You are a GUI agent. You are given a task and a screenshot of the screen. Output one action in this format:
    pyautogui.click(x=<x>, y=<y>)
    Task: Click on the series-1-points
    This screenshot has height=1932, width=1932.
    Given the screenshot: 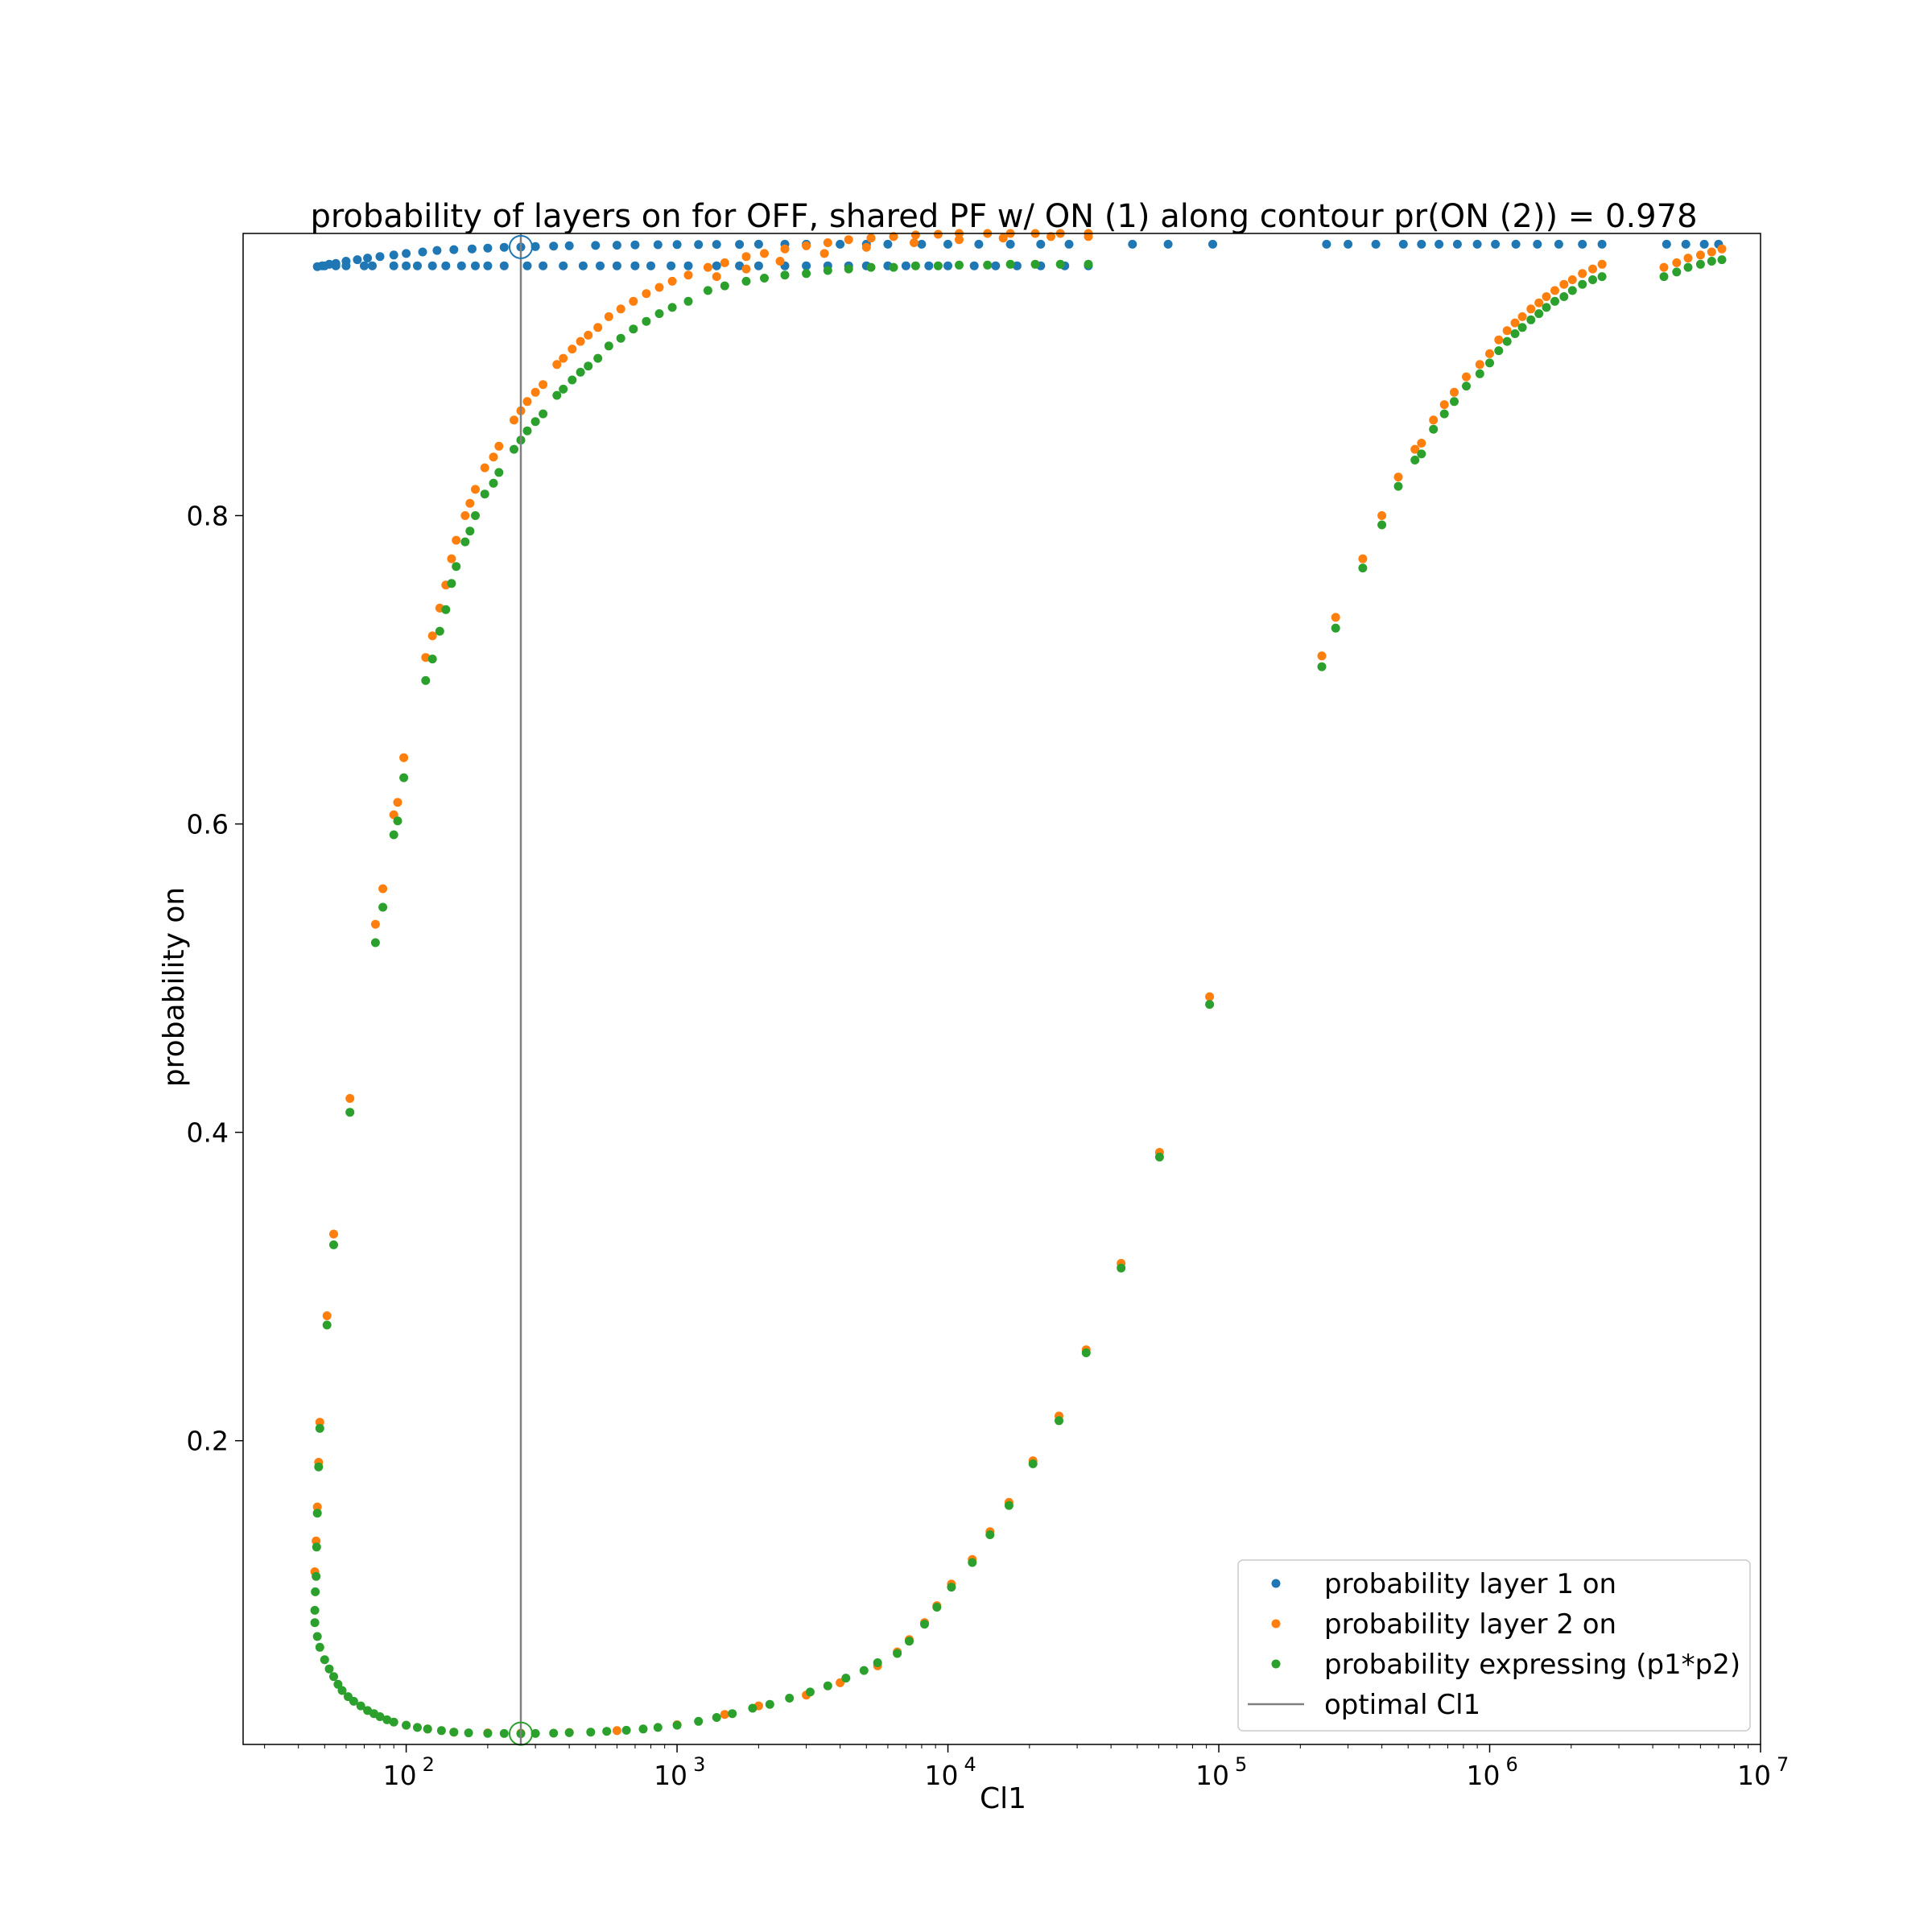 What is the action you would take?
    pyautogui.click(x=1018, y=255)
    